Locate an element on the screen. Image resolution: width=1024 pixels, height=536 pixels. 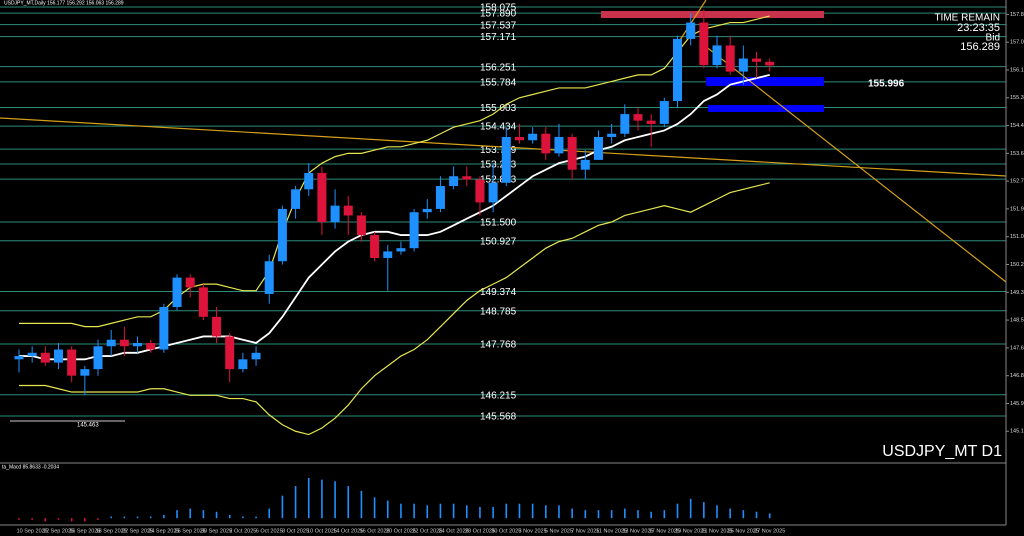
time-remain: 23:23:35 is located at coordinates (978, 28).